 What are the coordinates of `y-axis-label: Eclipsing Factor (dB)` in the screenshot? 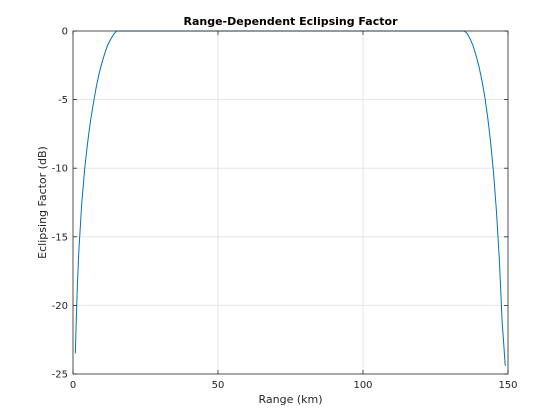 It's located at (42, 202).